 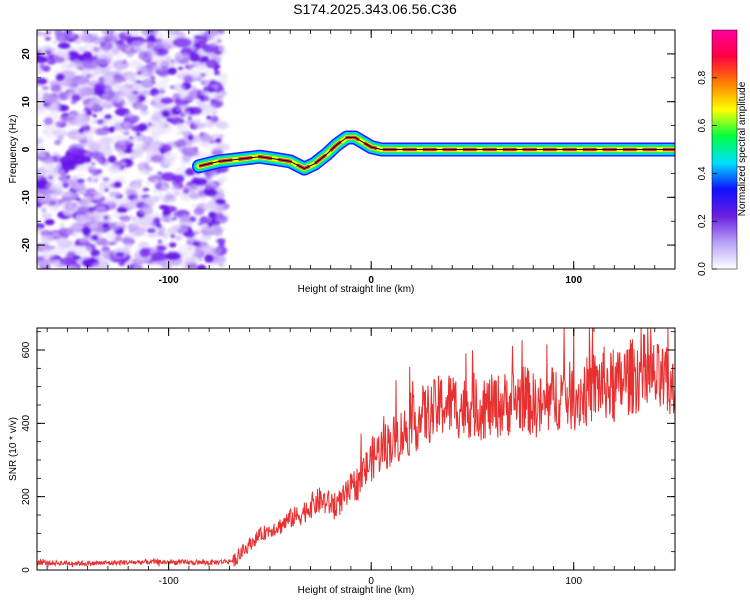 I want to click on ridge-trace, so click(x=436, y=153).